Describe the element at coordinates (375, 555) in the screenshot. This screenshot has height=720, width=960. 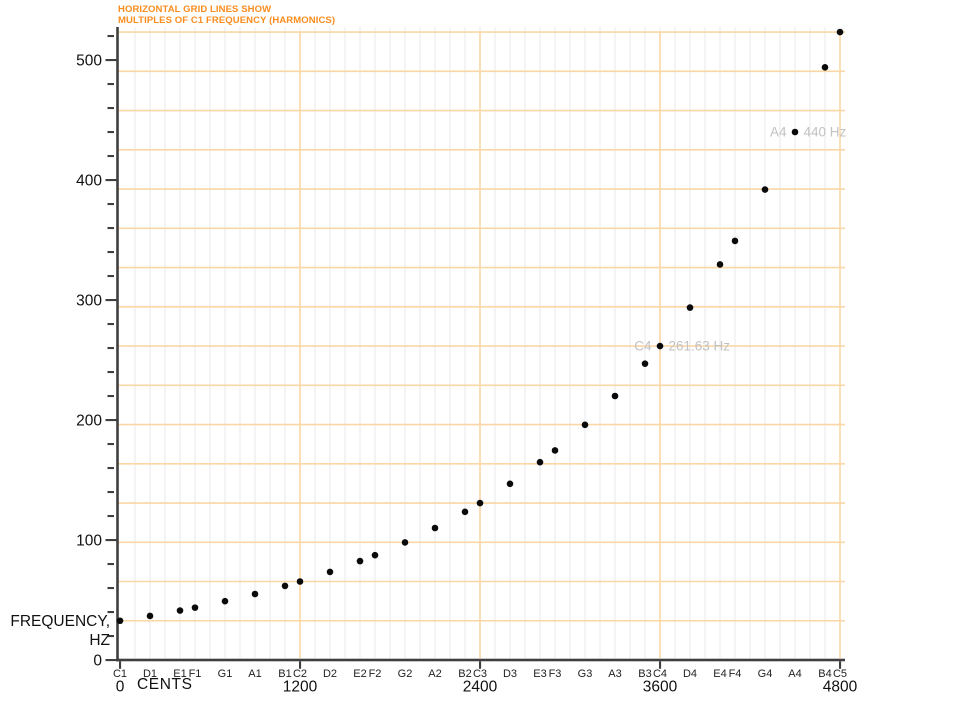
I see `data-point-F2` at that location.